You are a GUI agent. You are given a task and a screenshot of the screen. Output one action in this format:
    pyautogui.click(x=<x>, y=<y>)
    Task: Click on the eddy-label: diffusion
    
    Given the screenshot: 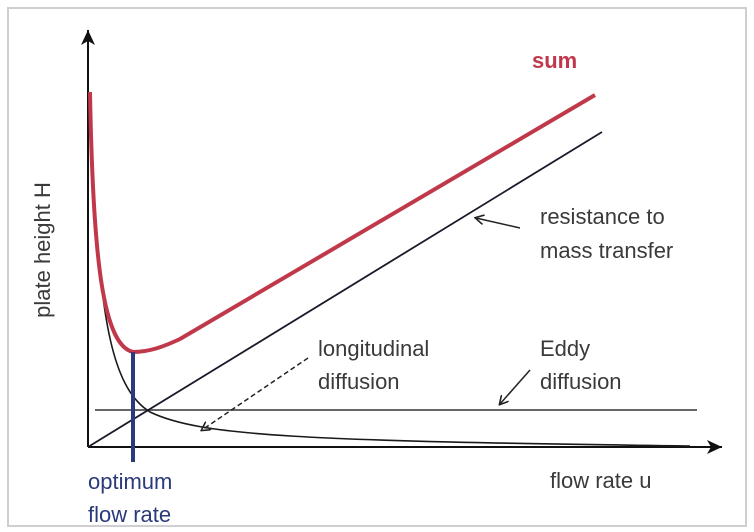 What is the action you would take?
    pyautogui.click(x=581, y=381)
    